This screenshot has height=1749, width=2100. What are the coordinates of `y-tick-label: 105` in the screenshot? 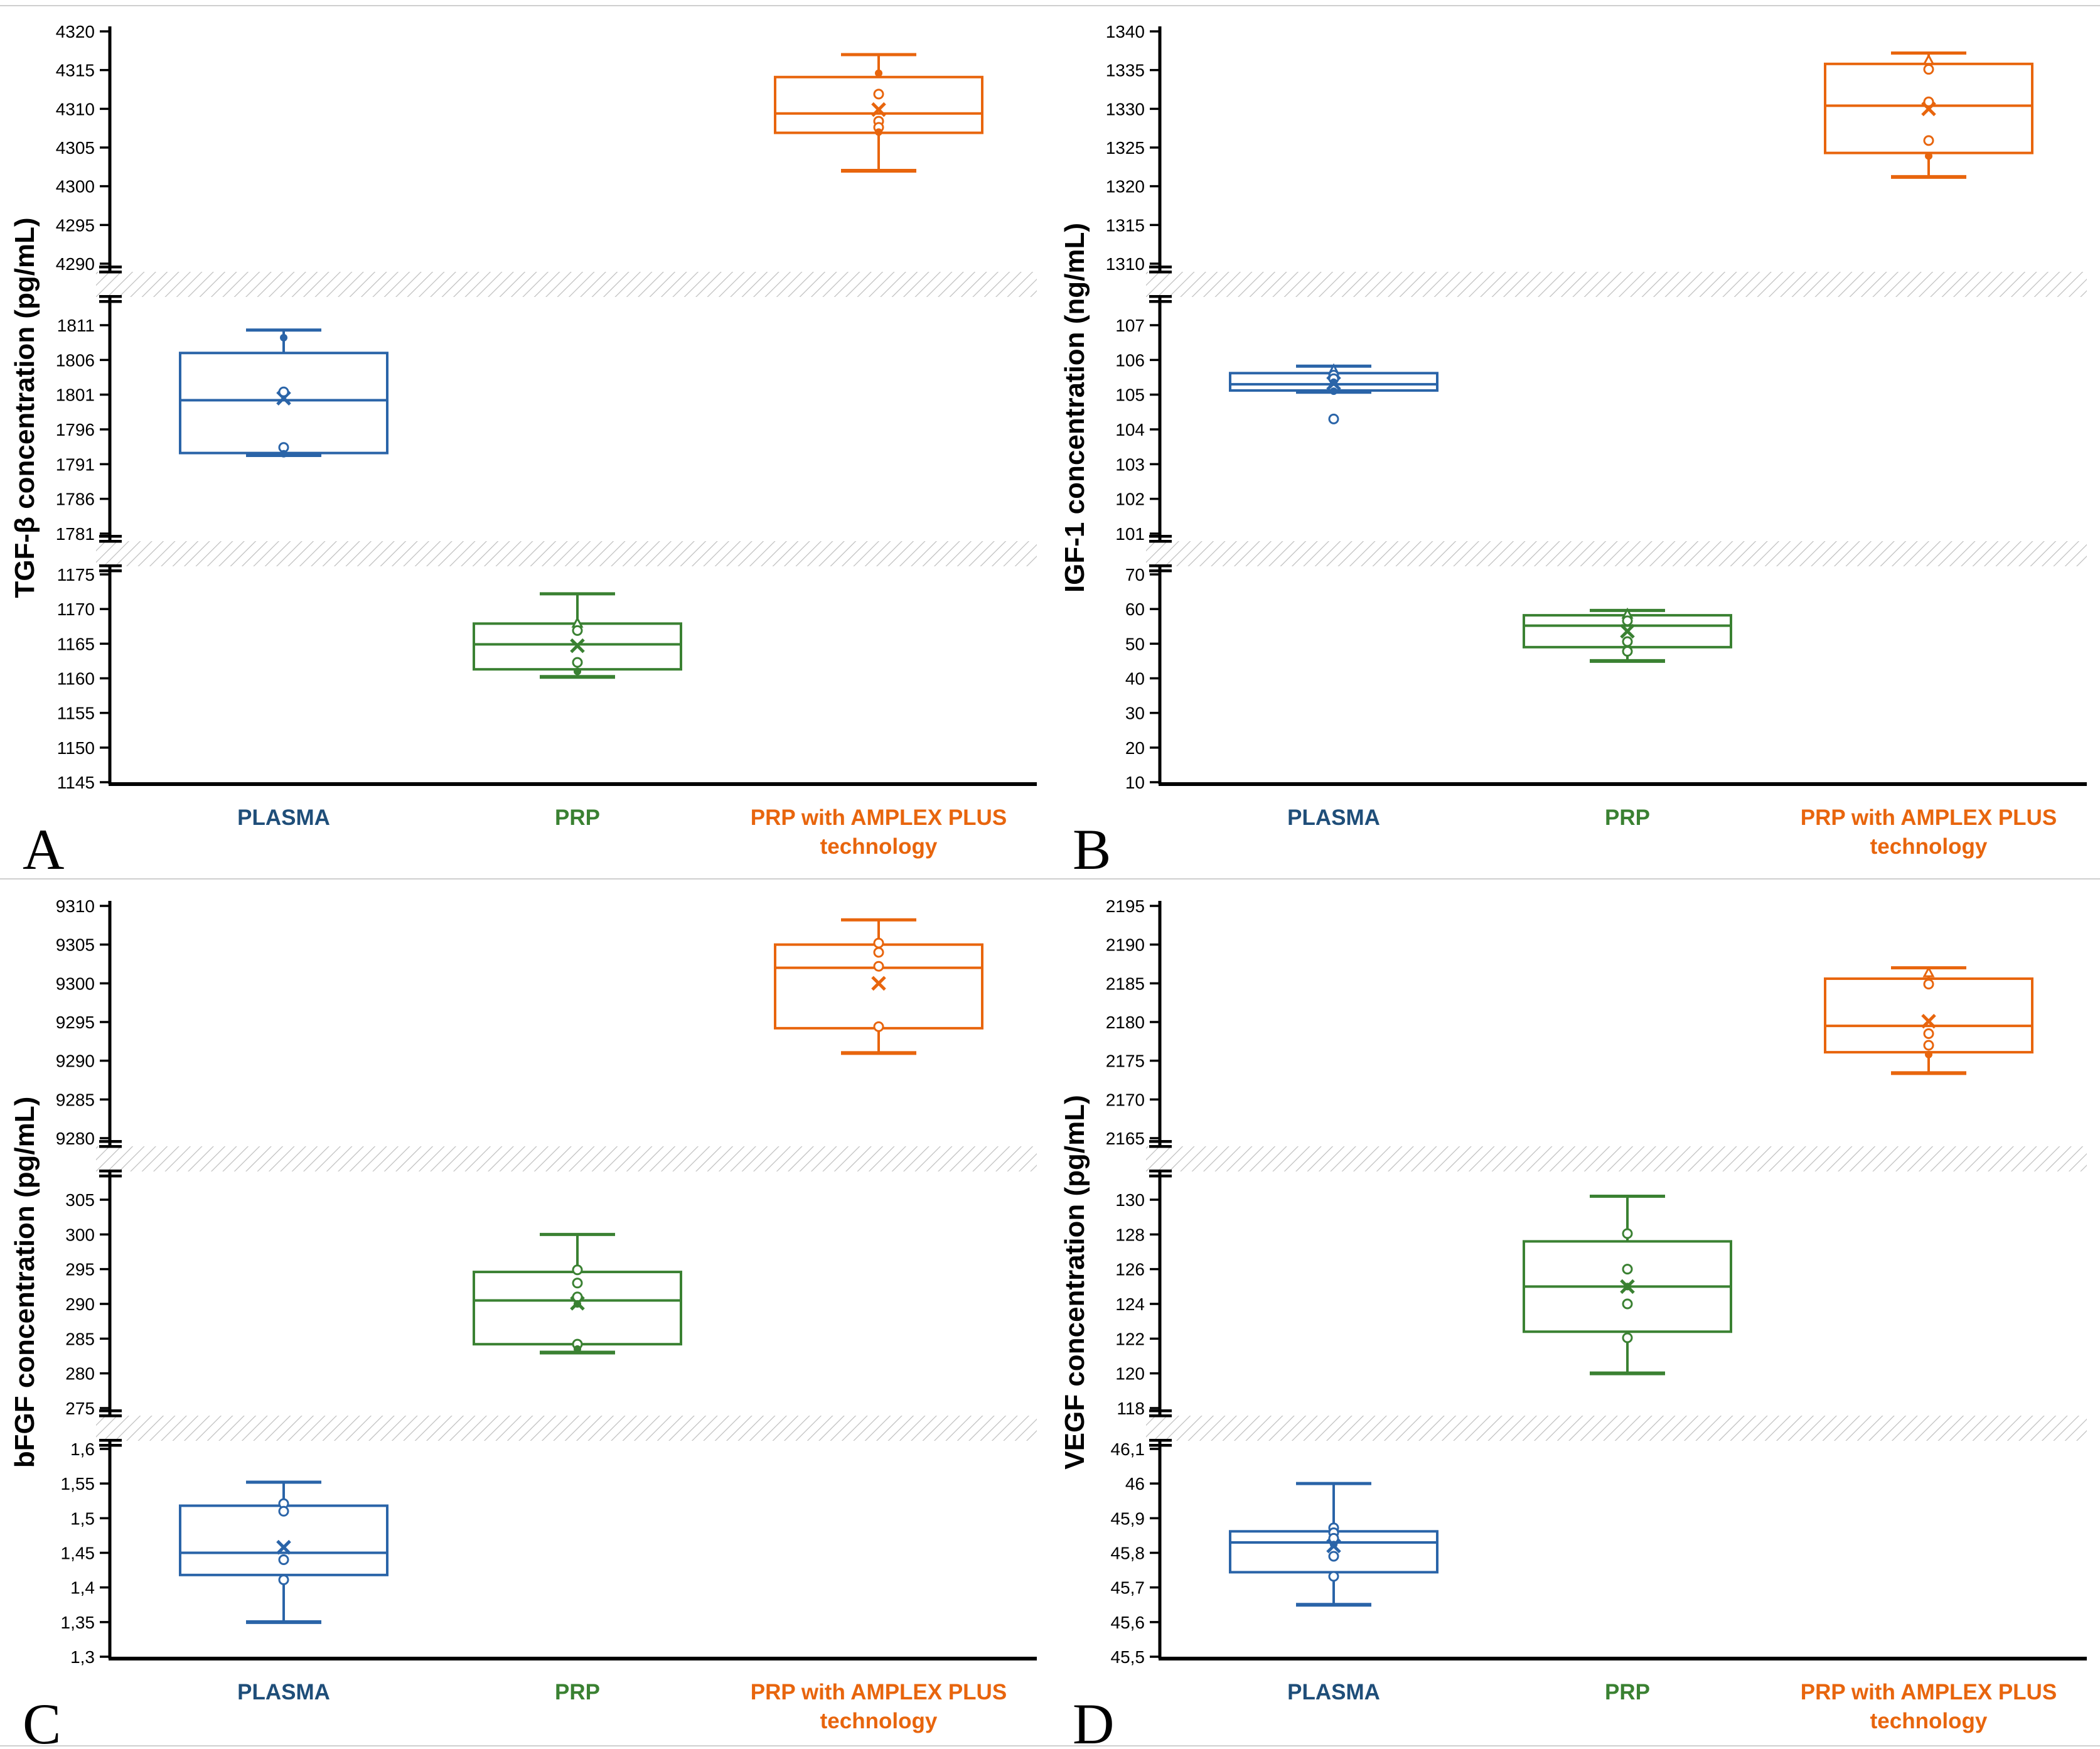 It's located at (1130, 395).